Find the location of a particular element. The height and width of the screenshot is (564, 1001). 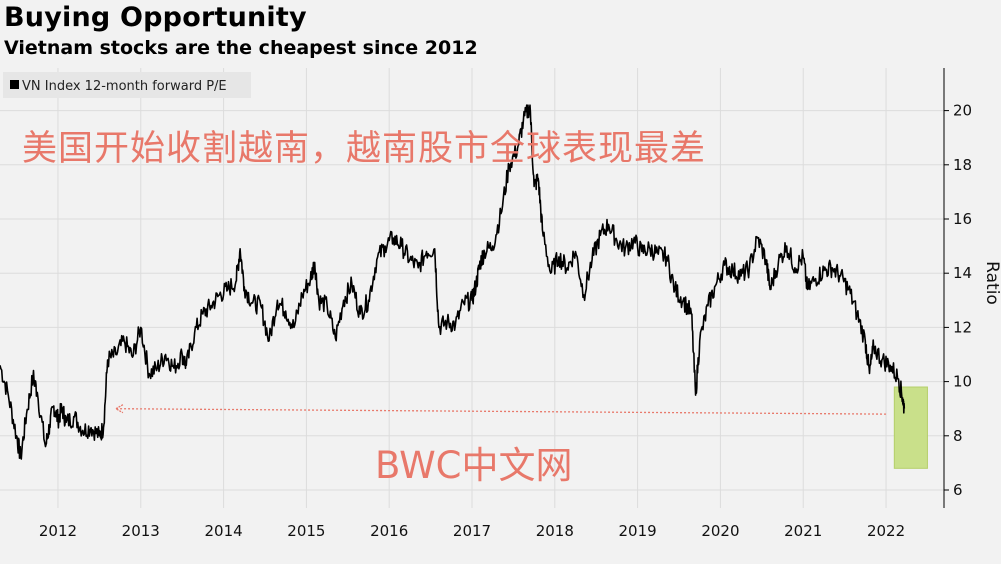

y-tick-label: 6 is located at coordinates (958, 490).